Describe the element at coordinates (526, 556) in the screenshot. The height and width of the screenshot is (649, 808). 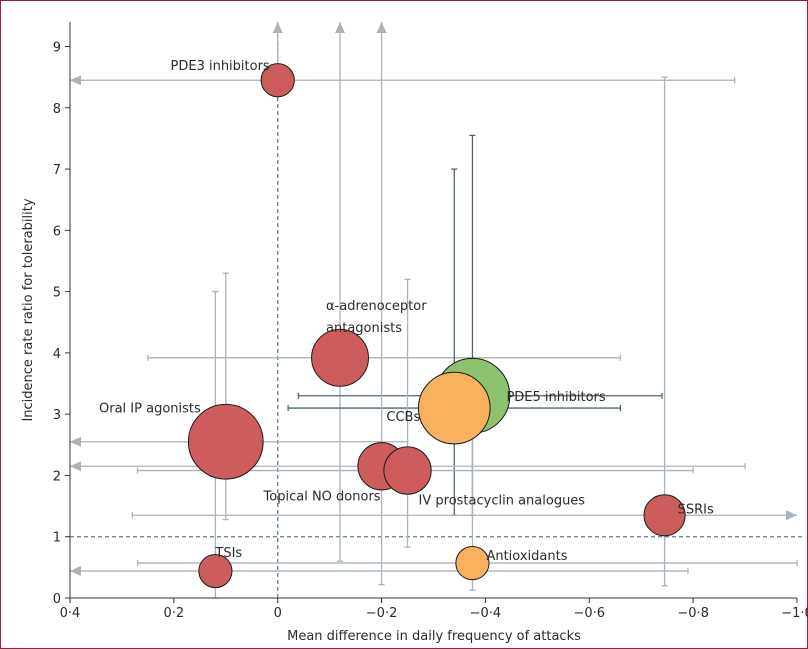
I see `label-antioxidants: Antioxidants` at that location.